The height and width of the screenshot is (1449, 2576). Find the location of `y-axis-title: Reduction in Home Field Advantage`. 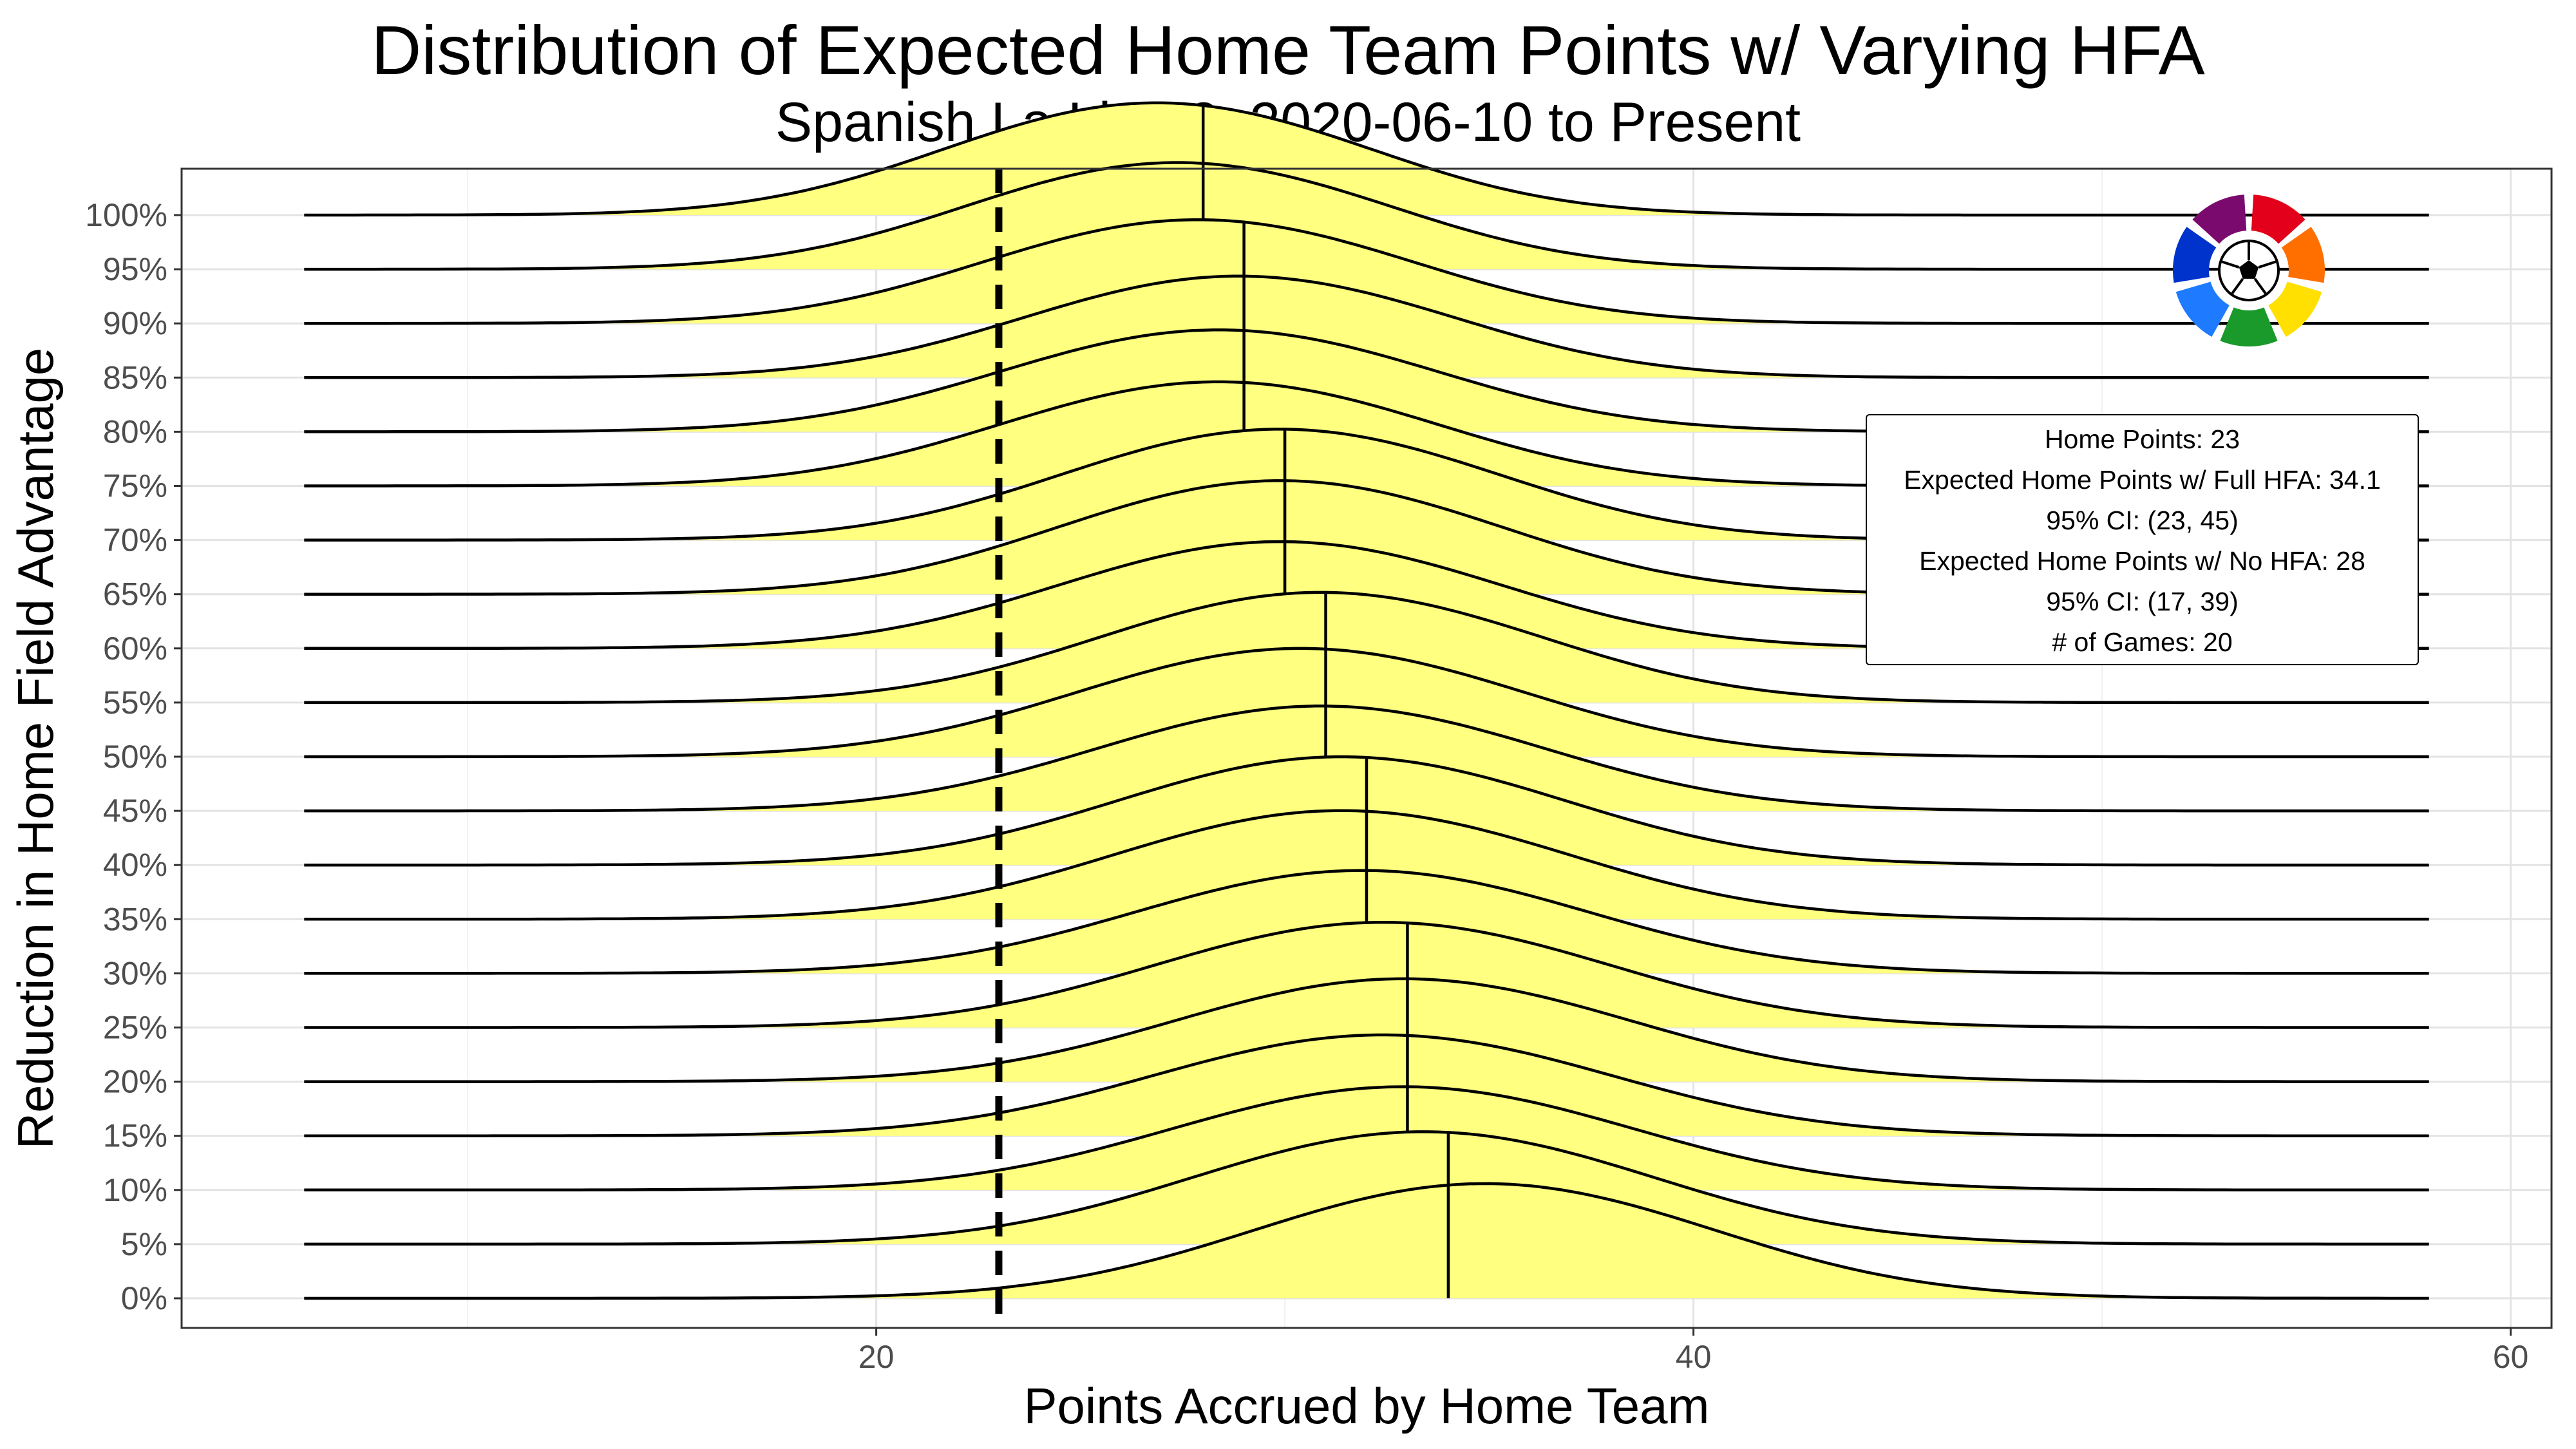

y-axis-title: Reduction in Home Field Advantage is located at coordinates (36, 749).